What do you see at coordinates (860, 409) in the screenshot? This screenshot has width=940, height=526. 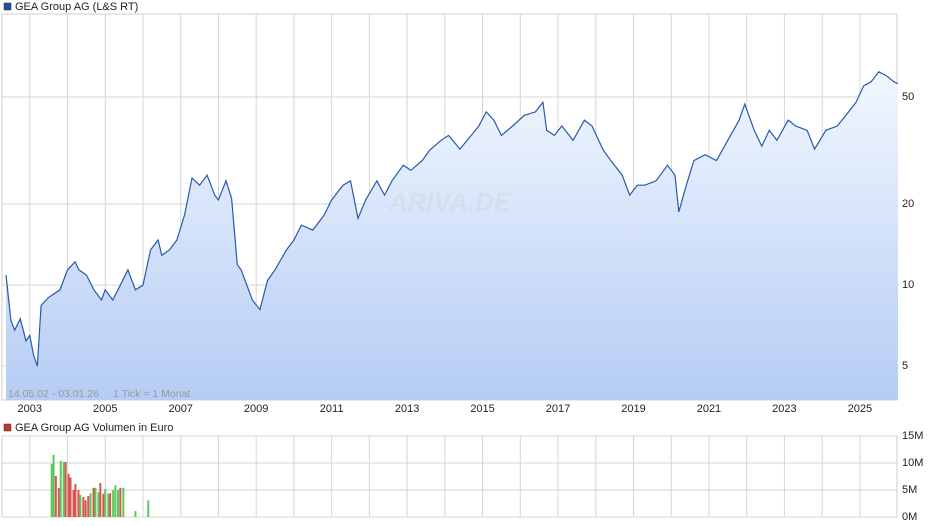 I see `x-tick-label: 2025` at bounding box center [860, 409].